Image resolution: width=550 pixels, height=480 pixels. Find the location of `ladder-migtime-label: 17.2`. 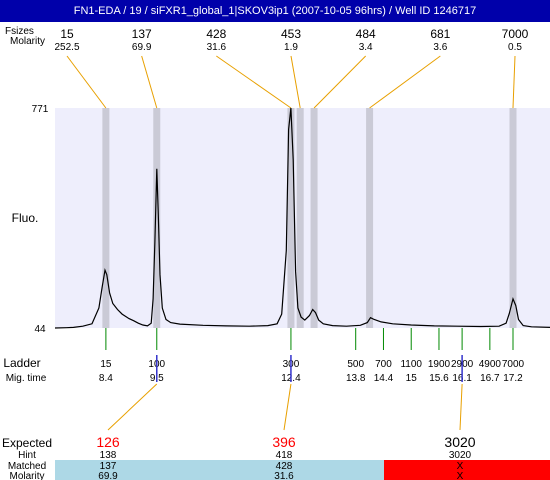

ladder-migtime-label: 17.2 is located at coordinates (513, 378).